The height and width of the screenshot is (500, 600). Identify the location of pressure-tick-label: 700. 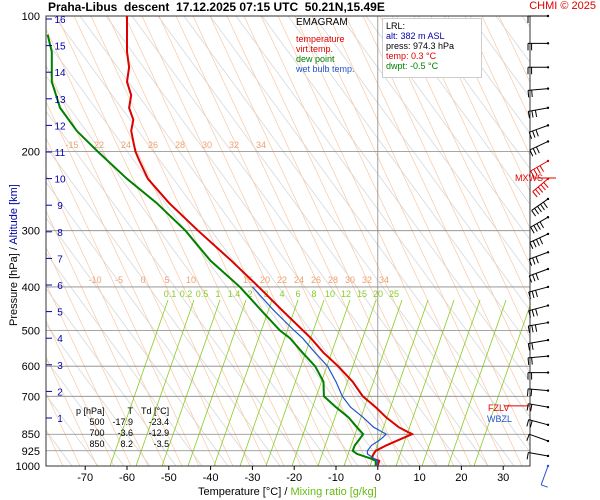
(31, 397).